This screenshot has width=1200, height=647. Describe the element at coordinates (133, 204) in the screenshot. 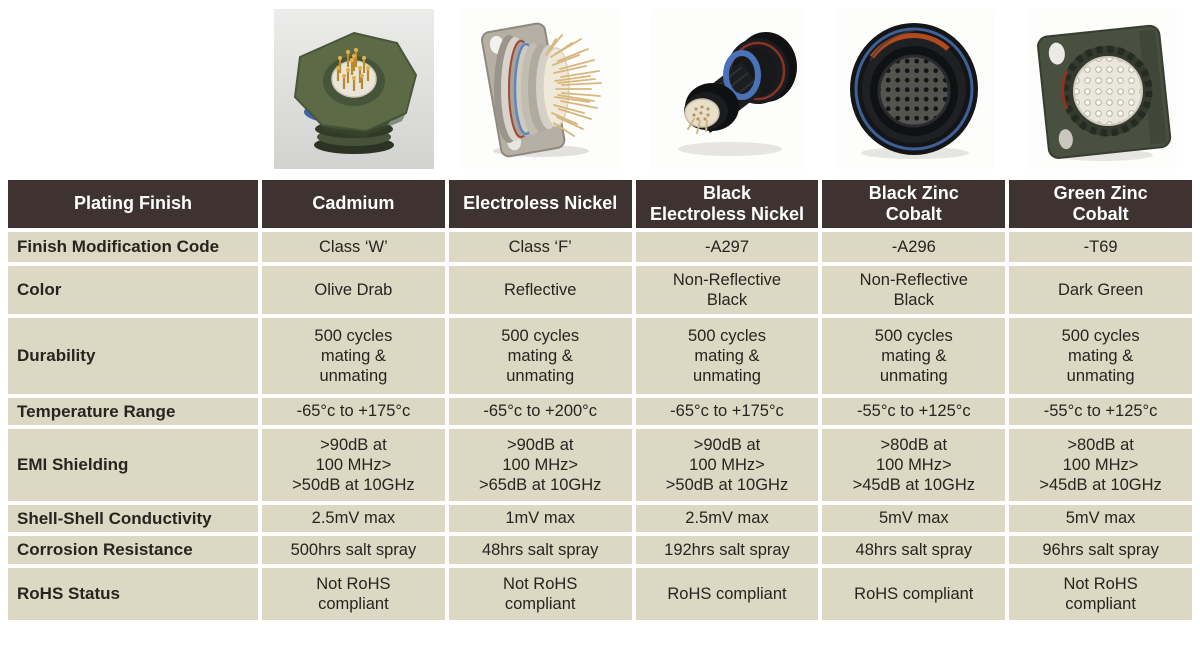

I see `column-header-plating-finish: Plating Finish` at that location.